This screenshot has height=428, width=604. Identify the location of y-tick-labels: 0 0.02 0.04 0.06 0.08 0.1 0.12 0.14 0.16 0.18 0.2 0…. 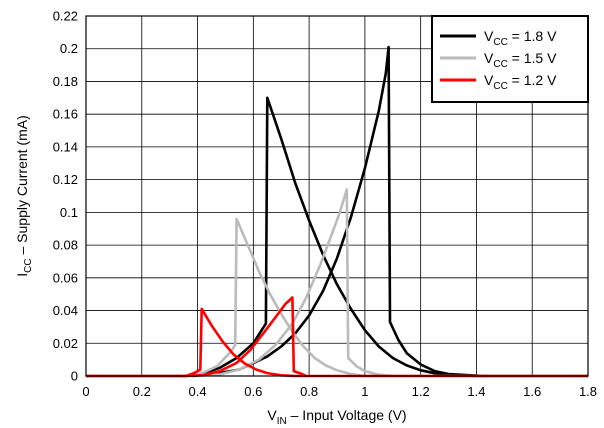
(65, 196).